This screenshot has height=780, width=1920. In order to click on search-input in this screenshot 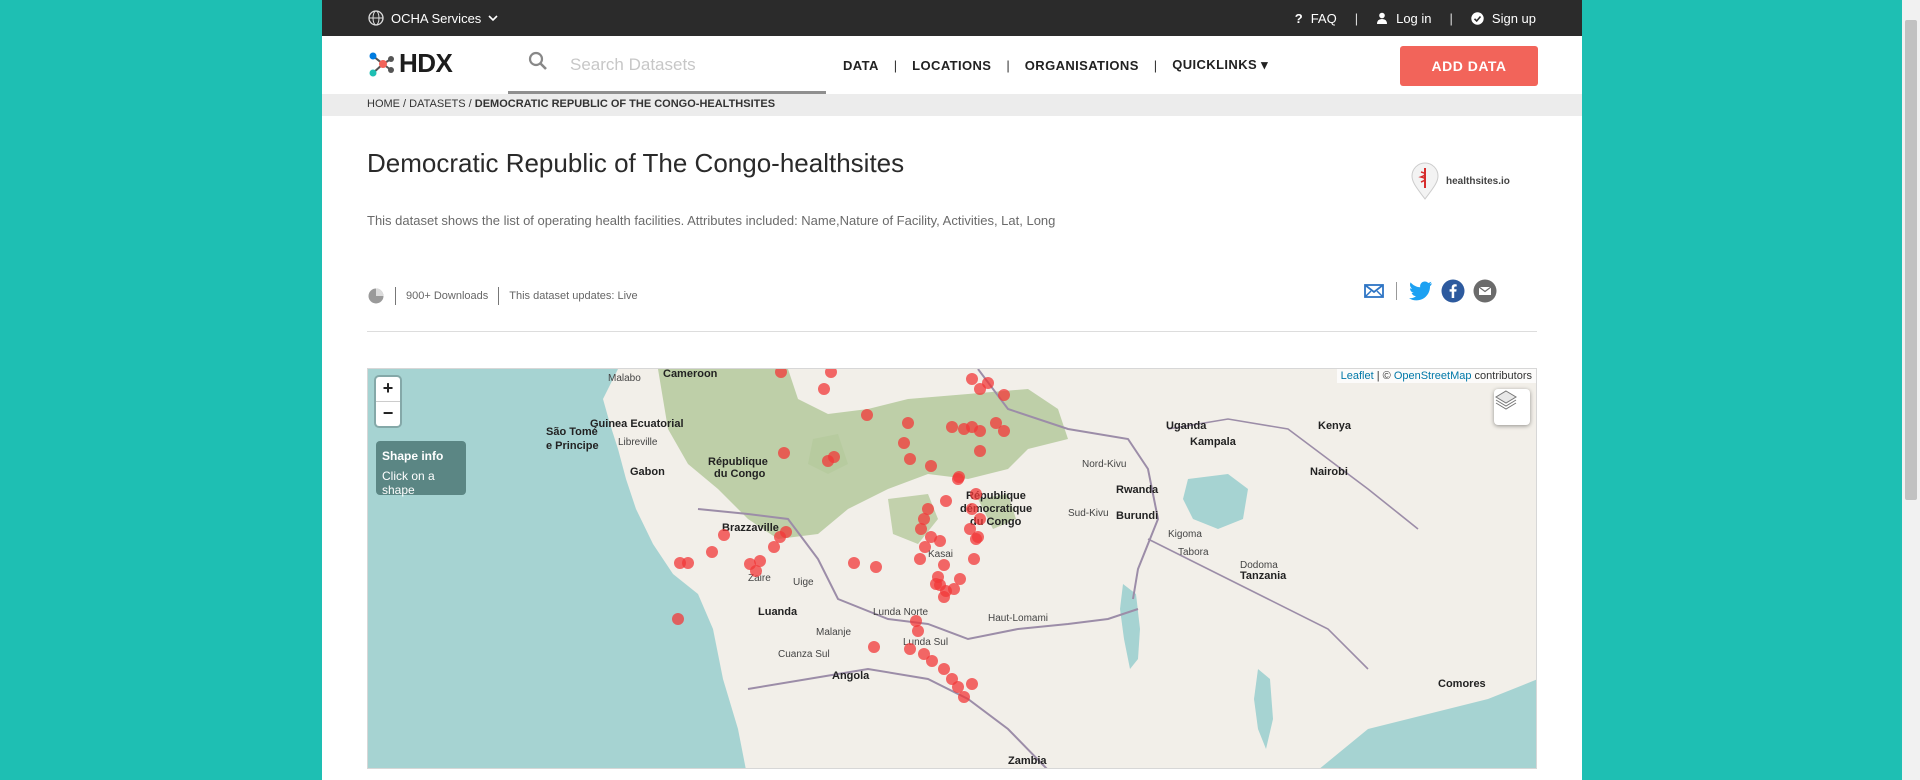, I will do `click(690, 65)`.